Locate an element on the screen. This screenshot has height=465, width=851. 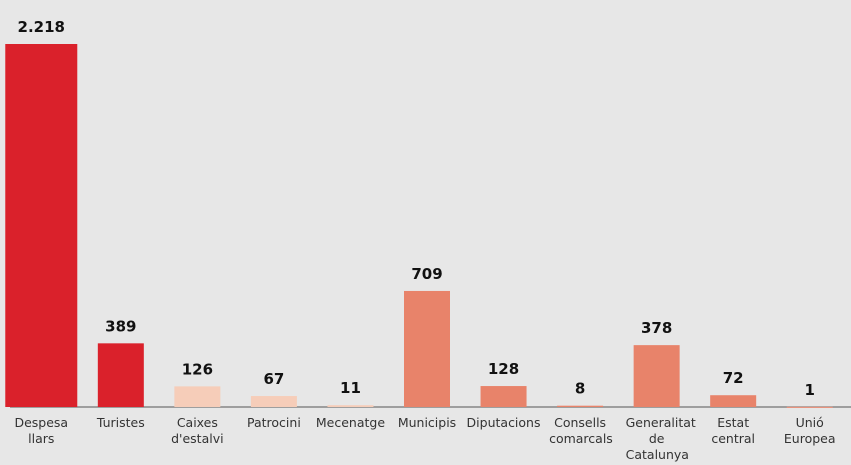
value-label: 389 is located at coordinates (120, 326).